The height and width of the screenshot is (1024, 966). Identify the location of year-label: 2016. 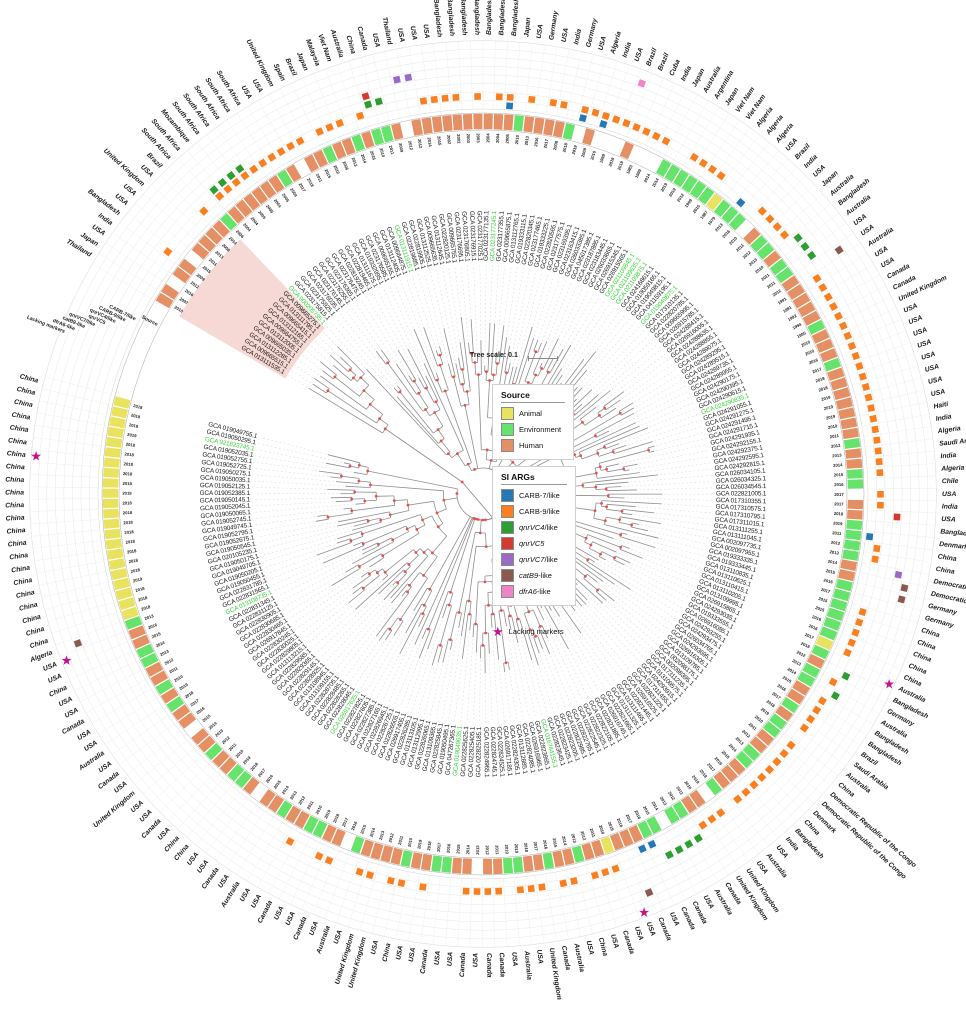
(270, 778).